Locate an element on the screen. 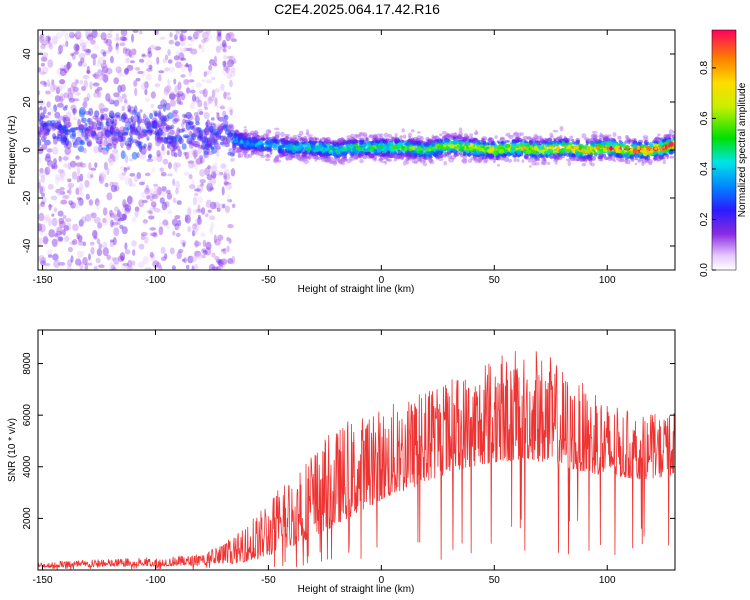 The height and width of the screenshot is (600, 750). y-tick-label: 6000 is located at coordinates (27, 415).